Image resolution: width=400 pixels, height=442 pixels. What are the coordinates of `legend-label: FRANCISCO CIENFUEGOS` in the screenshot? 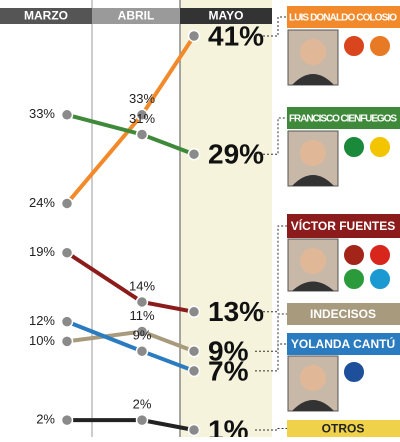 It's located at (343, 119).